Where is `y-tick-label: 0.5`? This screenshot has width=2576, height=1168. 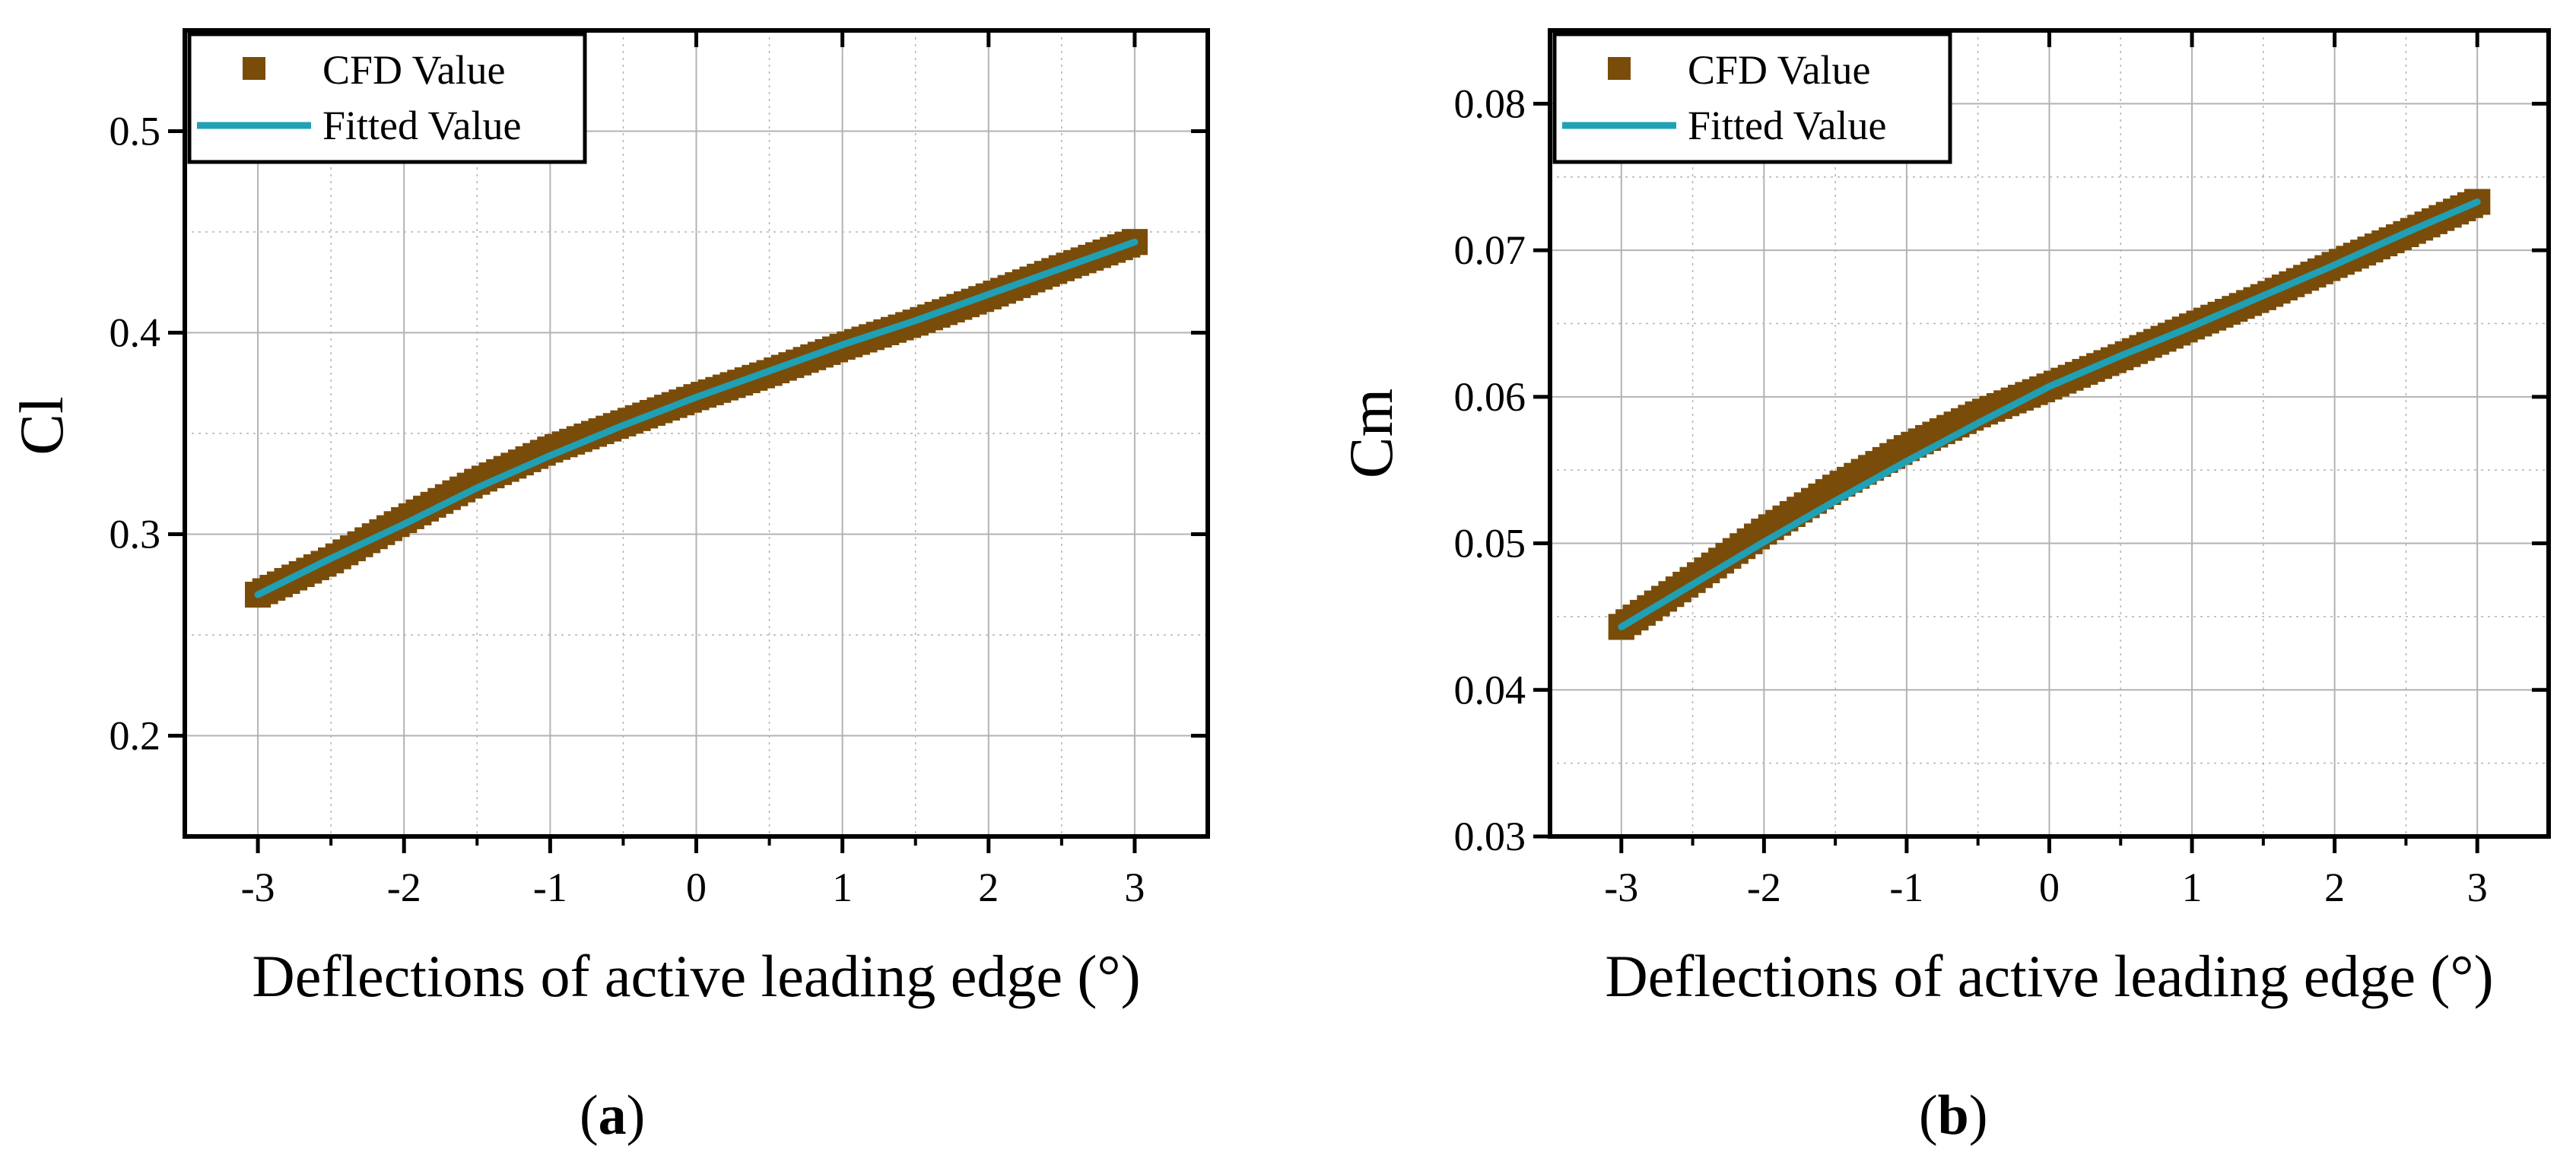
y-tick-label: 0.5 is located at coordinates (135, 131).